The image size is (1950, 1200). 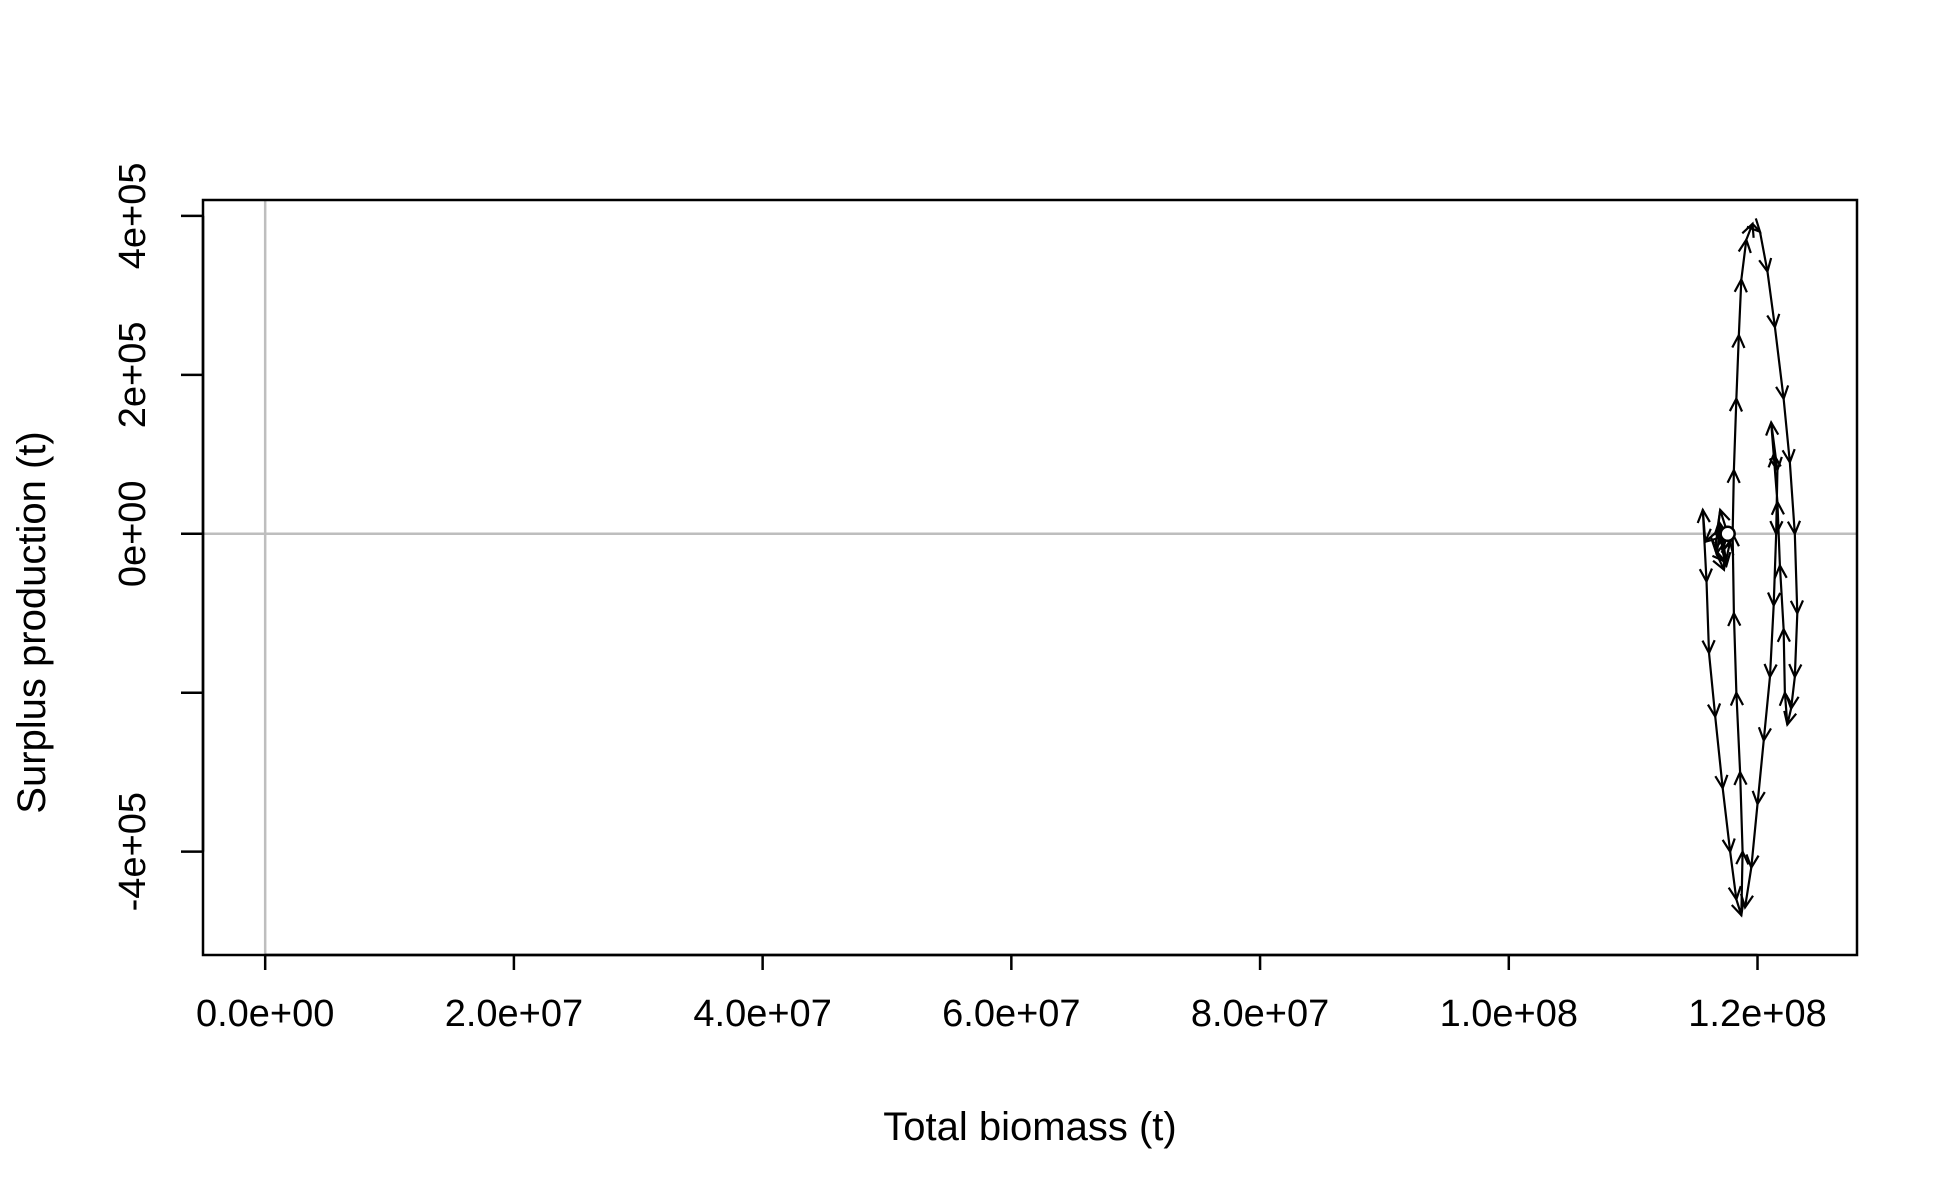 What do you see at coordinates (1260, 1014) in the screenshot?
I see `x-tick-label: 8.0e+07` at bounding box center [1260, 1014].